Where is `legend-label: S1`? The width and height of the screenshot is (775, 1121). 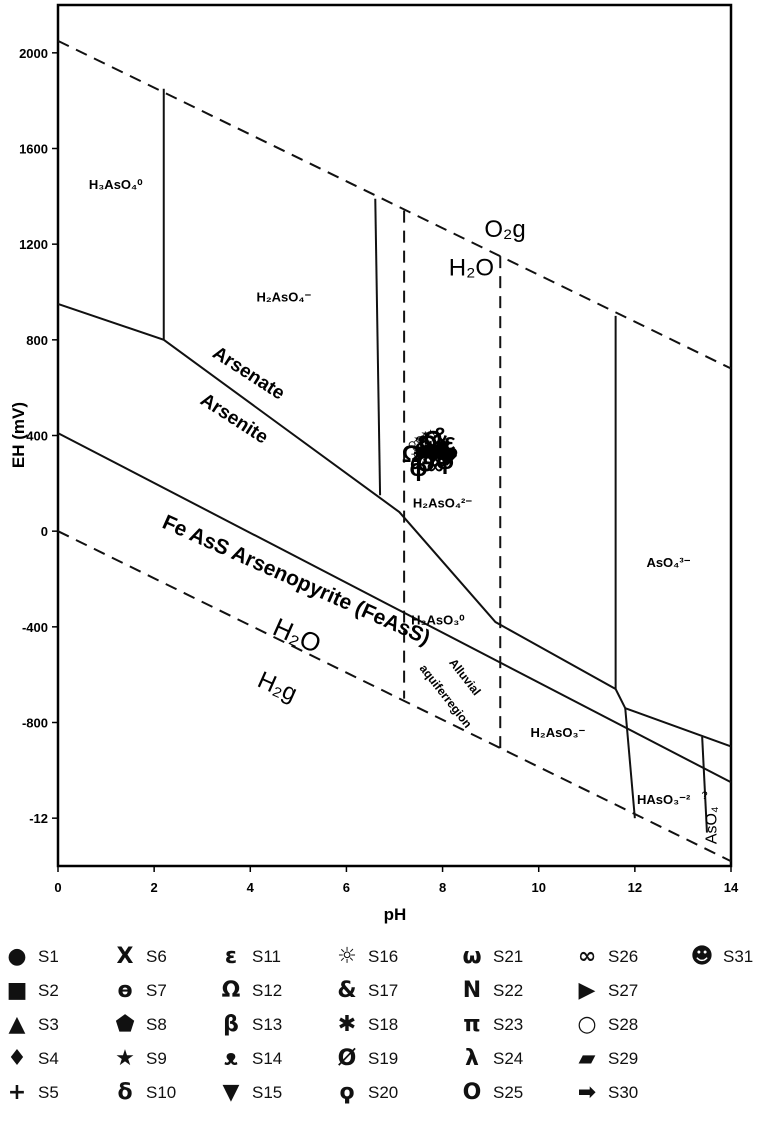
legend-label: S1 is located at coordinates (48, 956).